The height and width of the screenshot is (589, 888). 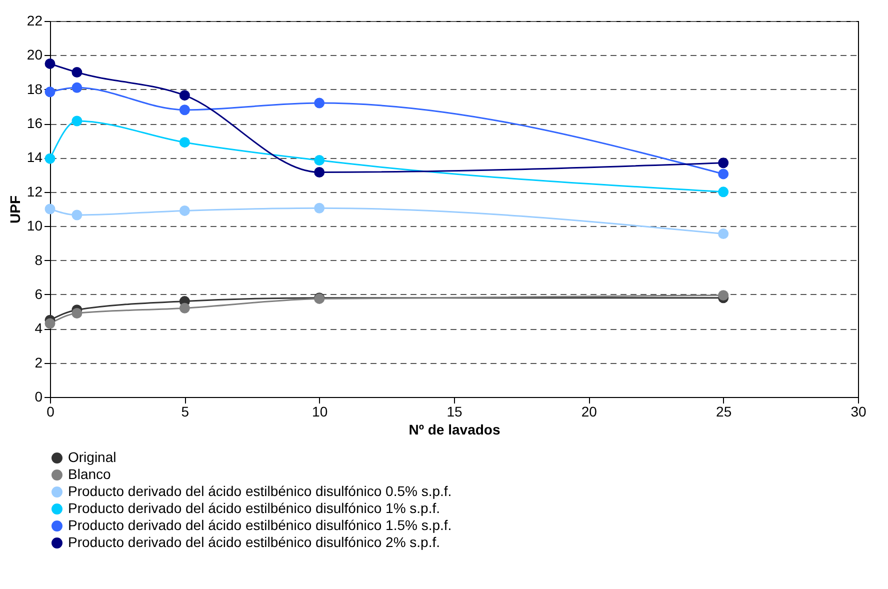 I want to click on legend-label: Original, so click(x=92, y=457).